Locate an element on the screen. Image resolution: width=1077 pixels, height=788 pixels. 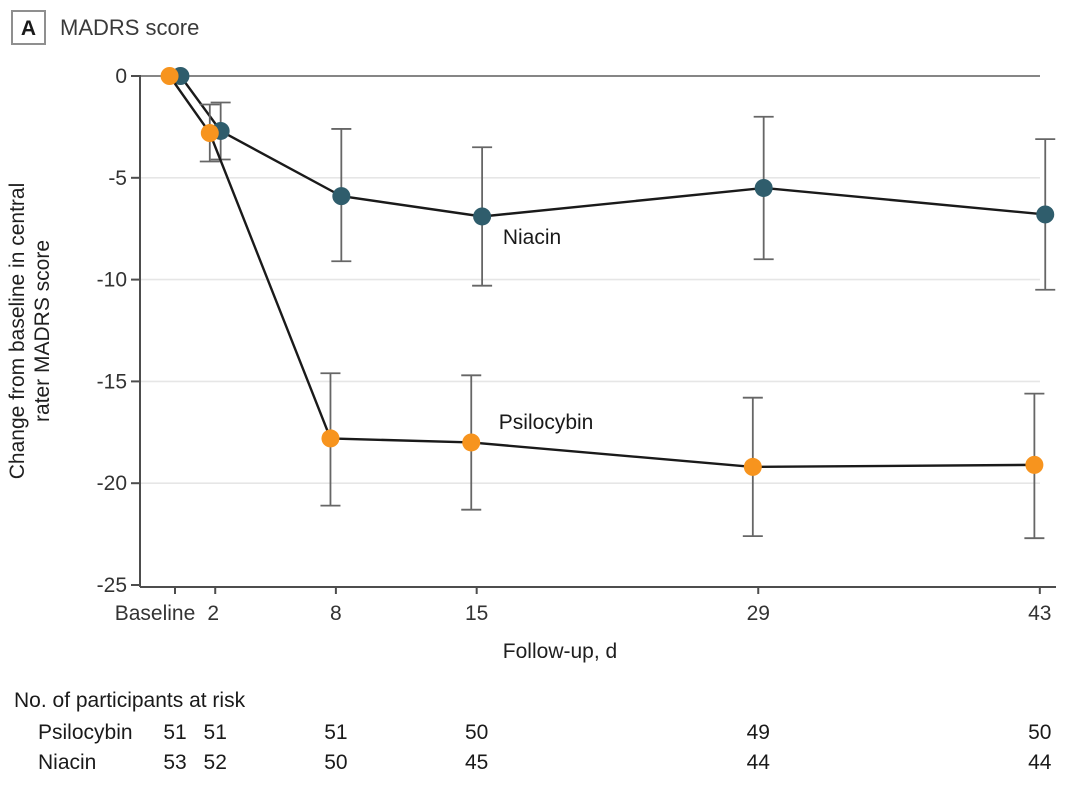
y-tick-label: -25 is located at coordinates (112, 585).